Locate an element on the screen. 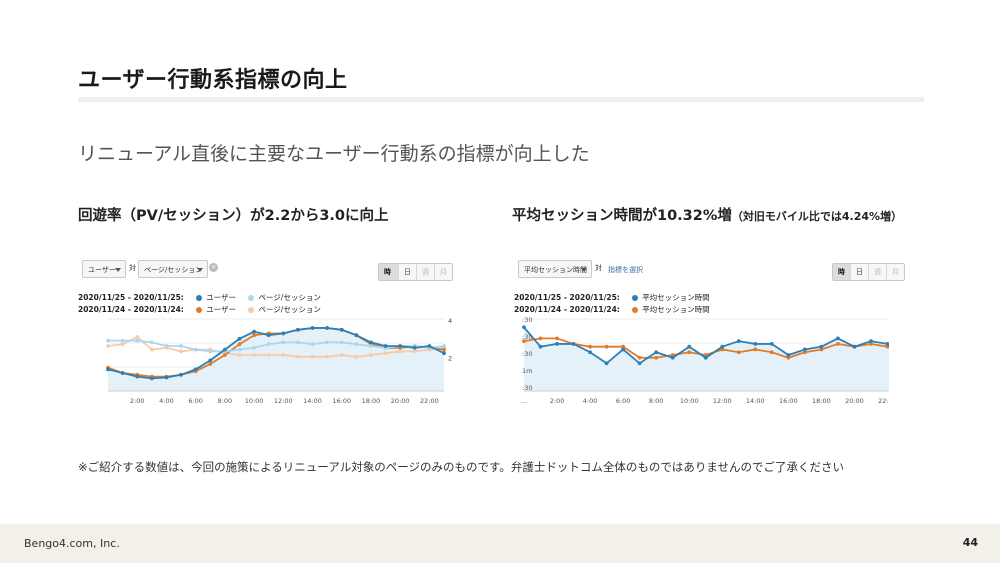 The image size is (1000, 563). metric-dropdown-pps: ページ/セッション is located at coordinates (173, 269).